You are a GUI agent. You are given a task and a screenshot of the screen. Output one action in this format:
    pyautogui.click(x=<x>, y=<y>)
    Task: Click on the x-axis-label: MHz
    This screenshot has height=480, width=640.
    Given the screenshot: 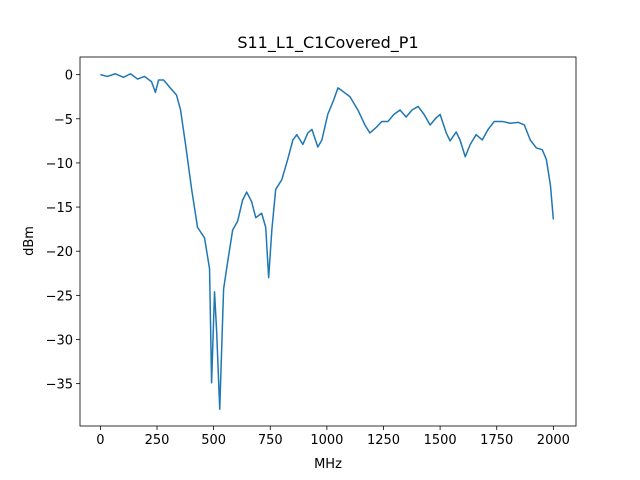 What is the action you would take?
    pyautogui.click(x=328, y=464)
    